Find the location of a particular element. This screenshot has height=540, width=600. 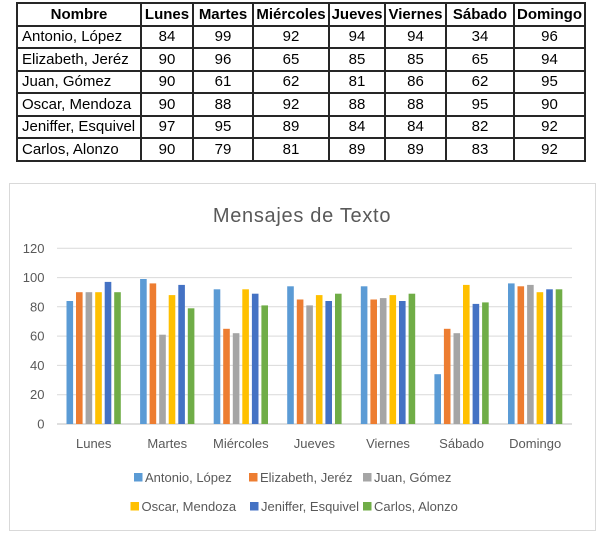

svg-text: Juan, Gómez is located at coordinates (412, 477).